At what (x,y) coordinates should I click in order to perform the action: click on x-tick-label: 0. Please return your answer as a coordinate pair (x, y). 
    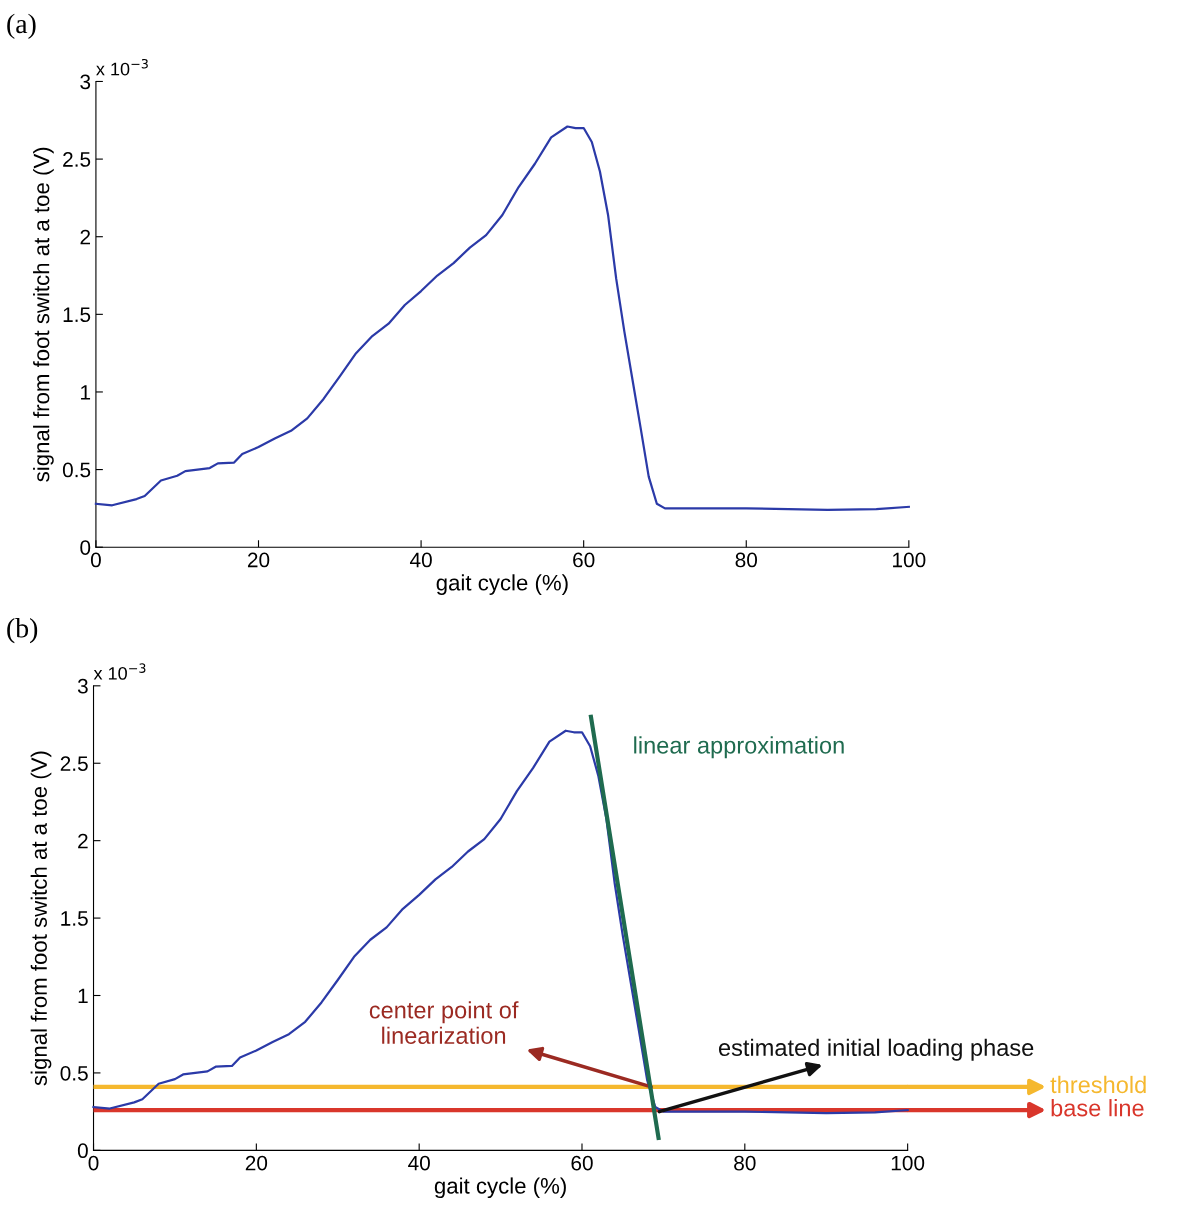
    Looking at the image, I should click on (95, 560).